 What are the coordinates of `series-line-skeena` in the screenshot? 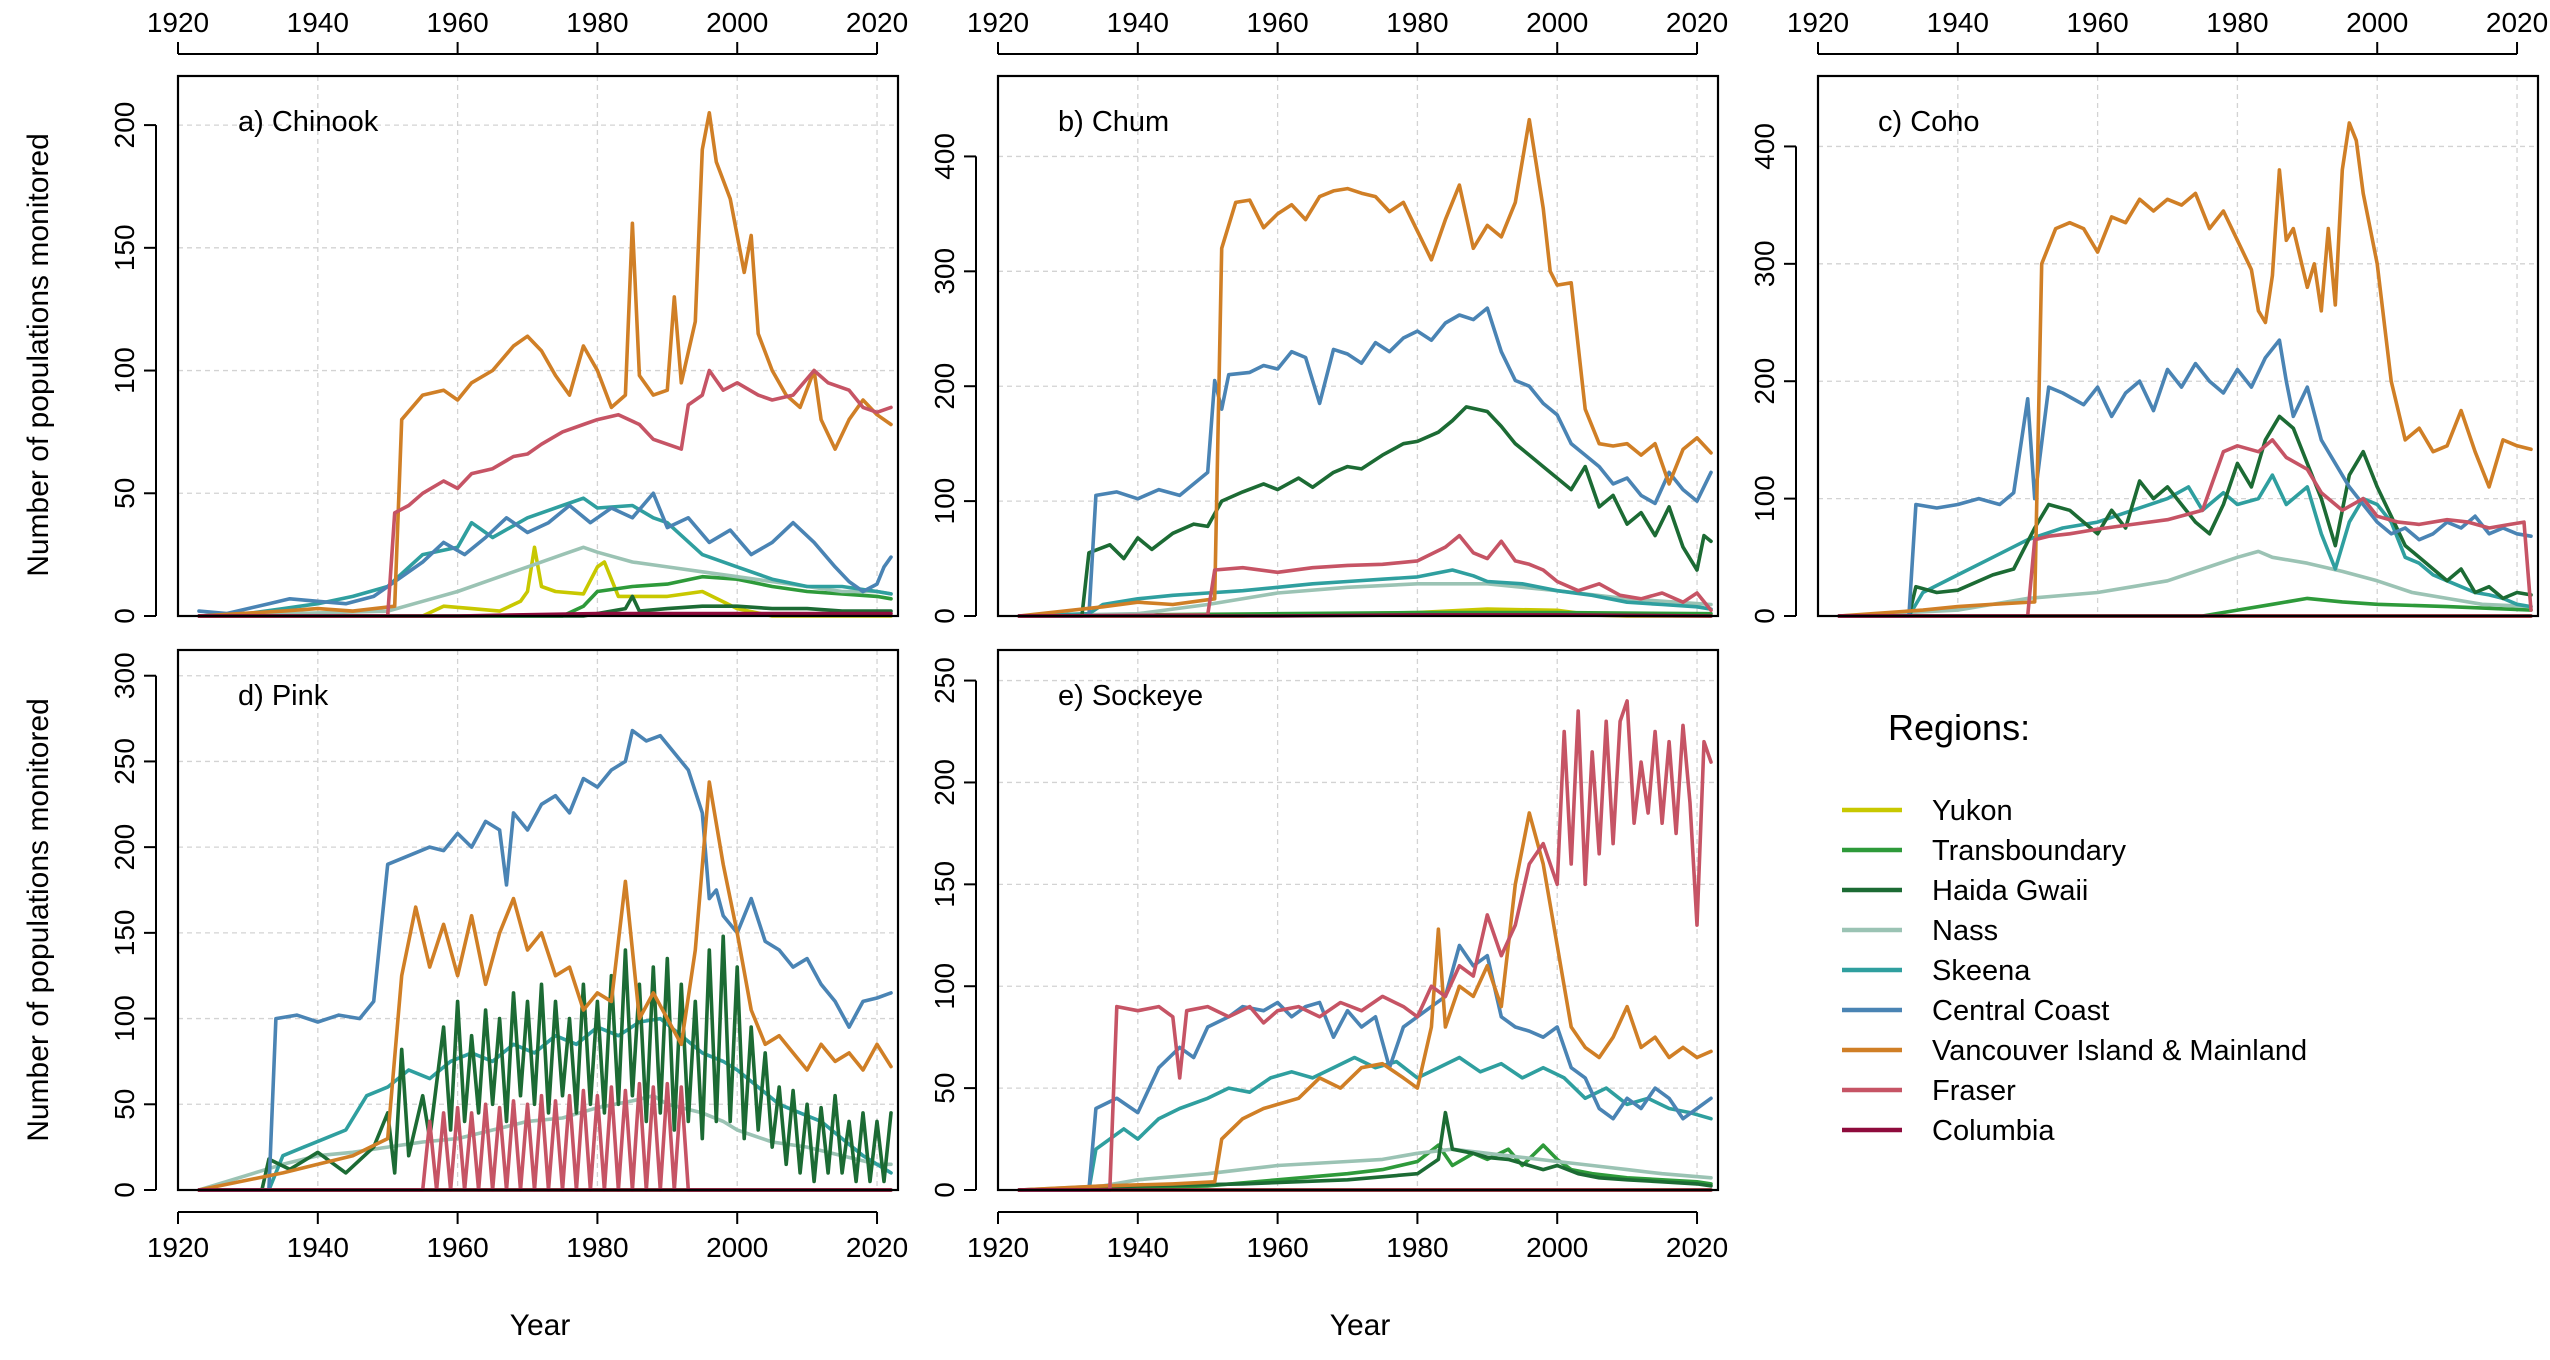 It's located at (545, 557).